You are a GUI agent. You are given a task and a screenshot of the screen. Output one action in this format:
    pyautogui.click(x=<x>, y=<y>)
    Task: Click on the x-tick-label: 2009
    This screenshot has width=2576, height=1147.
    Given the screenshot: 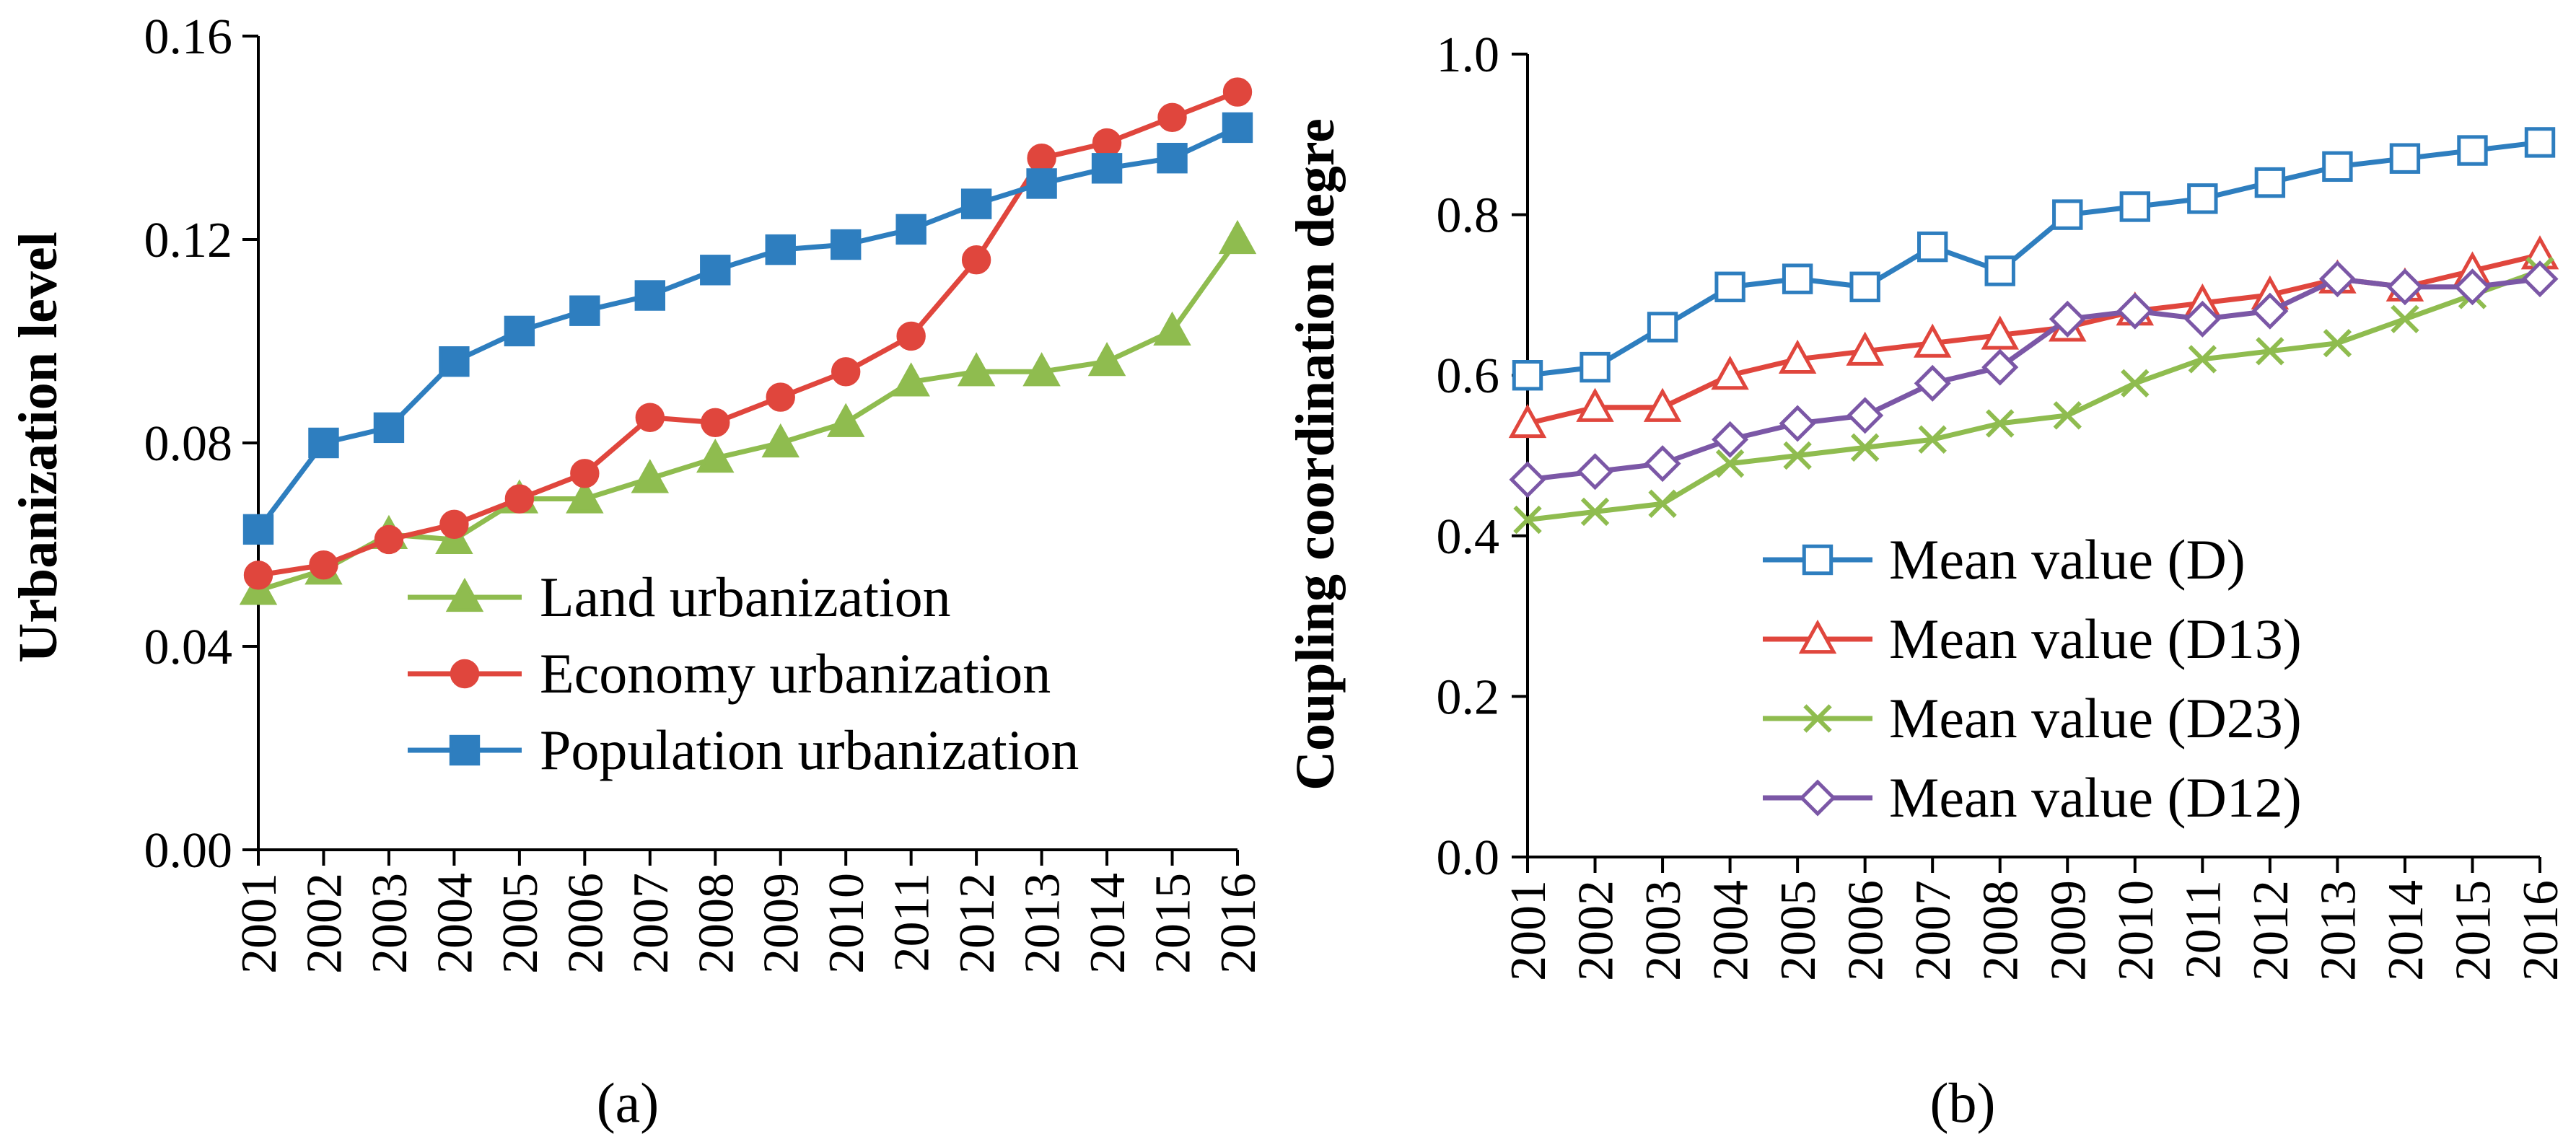 What is the action you would take?
    pyautogui.click(x=782, y=923)
    